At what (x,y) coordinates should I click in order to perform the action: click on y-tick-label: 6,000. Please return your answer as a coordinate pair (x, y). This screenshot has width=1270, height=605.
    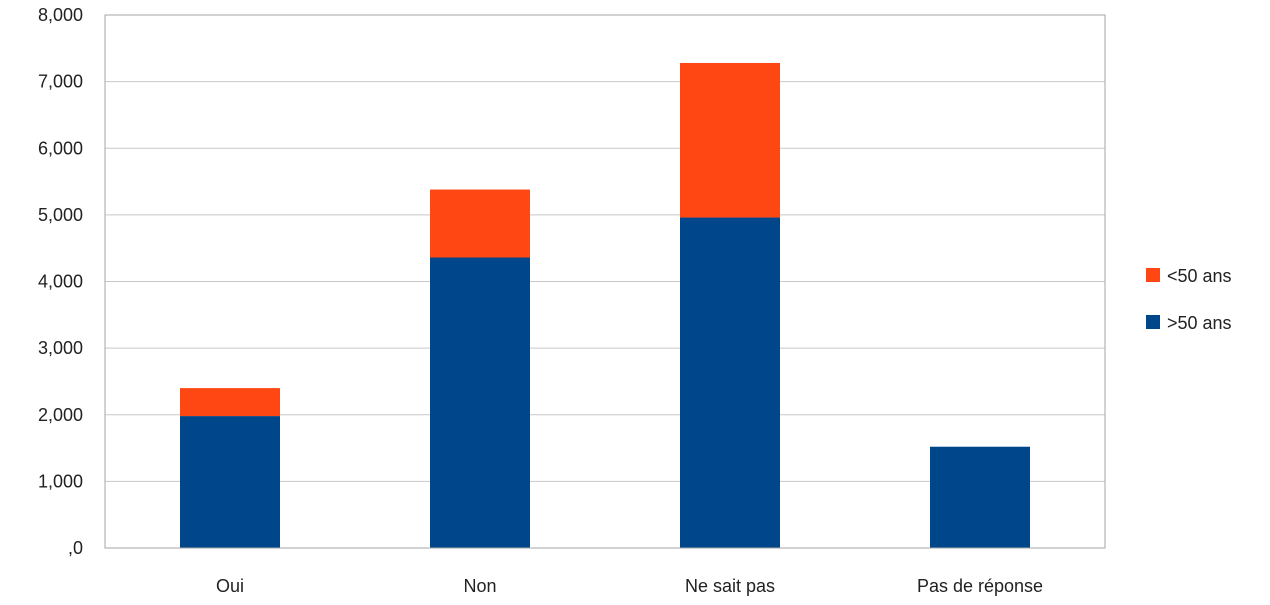
    Looking at the image, I should click on (60, 148).